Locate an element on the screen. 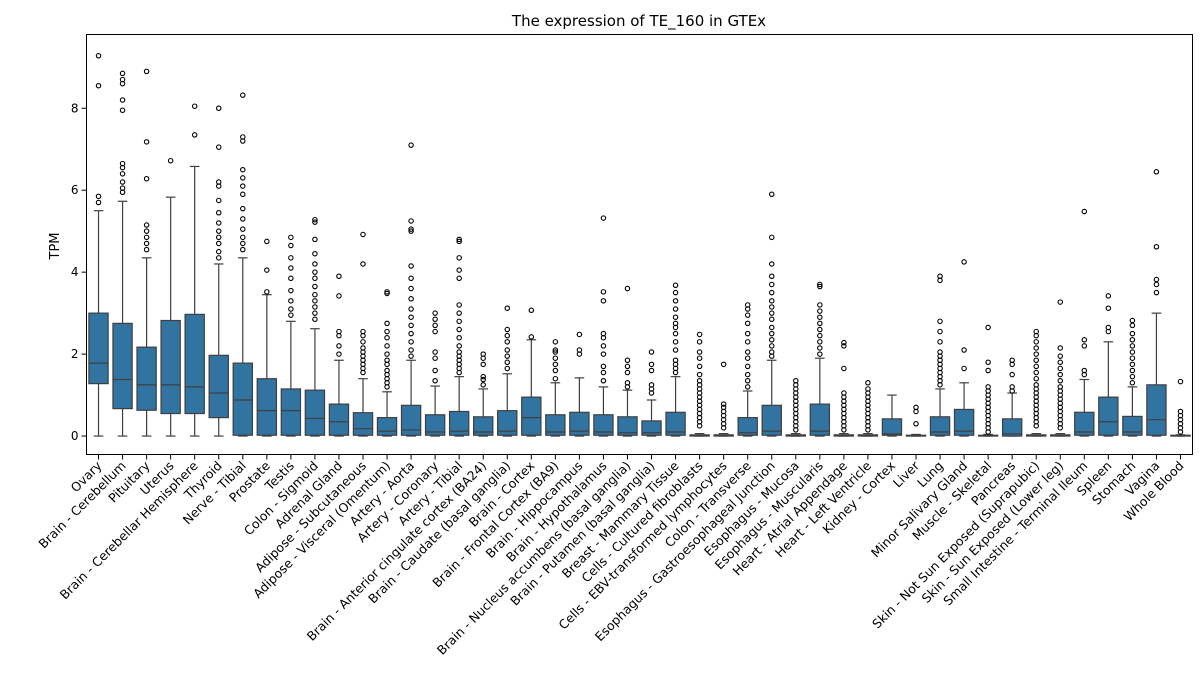 This screenshot has width=1200, height=700. y-tick-label: 2 is located at coordinates (75, 354).